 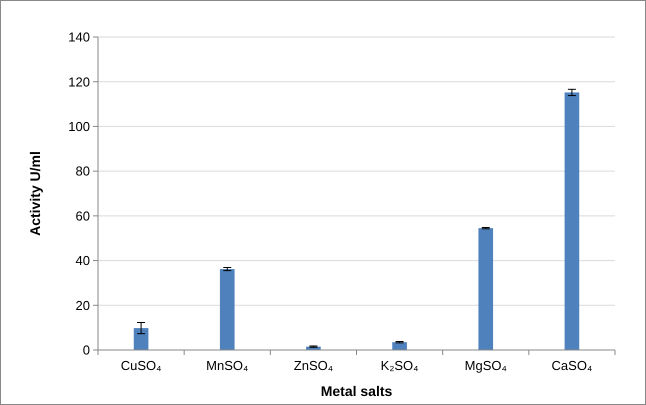 I want to click on y-axis-title: Activity U/ml, so click(x=35, y=193).